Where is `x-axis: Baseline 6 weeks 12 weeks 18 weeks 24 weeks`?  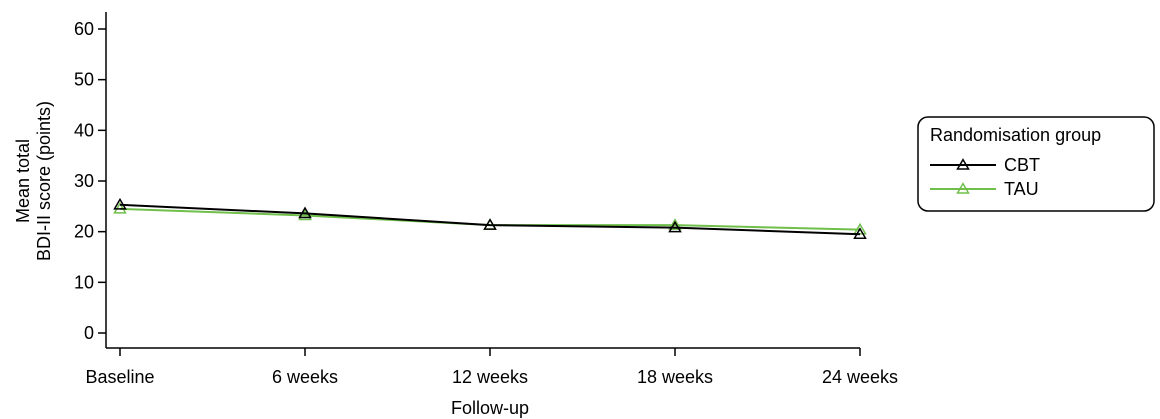 x-axis: Baseline 6 weeks 12 weeks 18 weeks 24 weeks is located at coordinates (491, 367).